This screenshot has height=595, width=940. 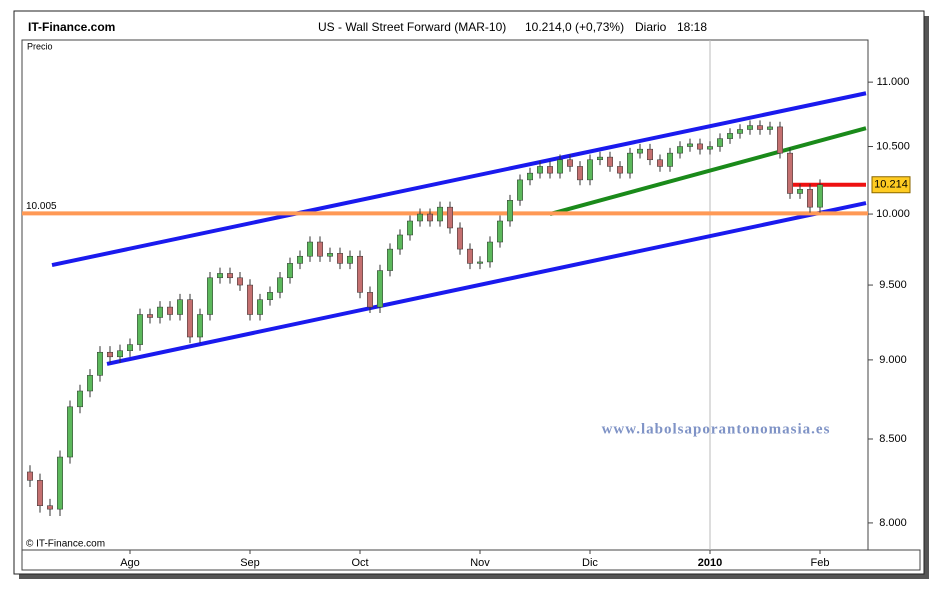 I want to click on chart-title: US - Wall Street Forward (MAR-10), so click(x=412, y=27).